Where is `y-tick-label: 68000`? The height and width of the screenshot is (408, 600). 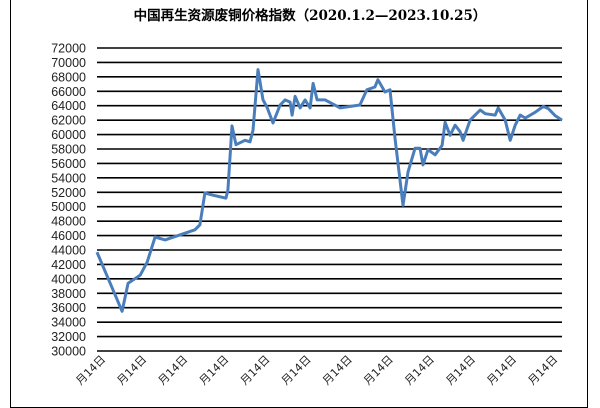 y-tick-label: 68000 is located at coordinates (68, 77).